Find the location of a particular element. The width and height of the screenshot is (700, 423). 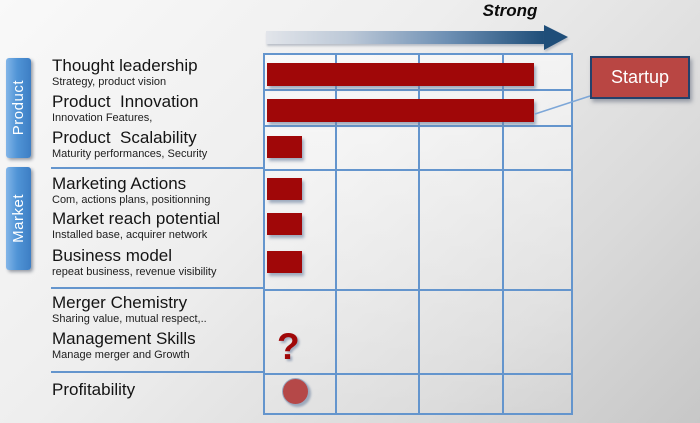

criterion-row: Product Innovation Innovation Features, is located at coordinates (154, 108).